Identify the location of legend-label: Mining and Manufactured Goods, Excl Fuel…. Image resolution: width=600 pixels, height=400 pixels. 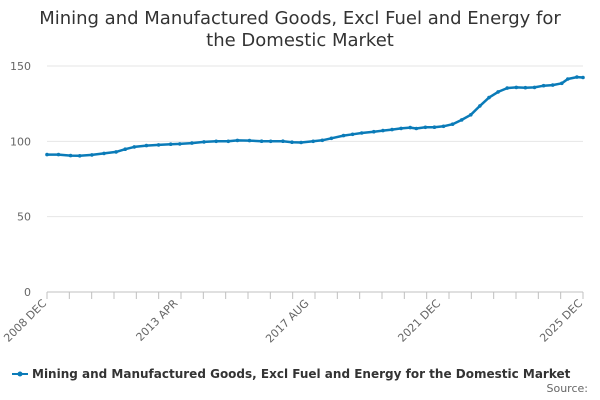
(301, 374).